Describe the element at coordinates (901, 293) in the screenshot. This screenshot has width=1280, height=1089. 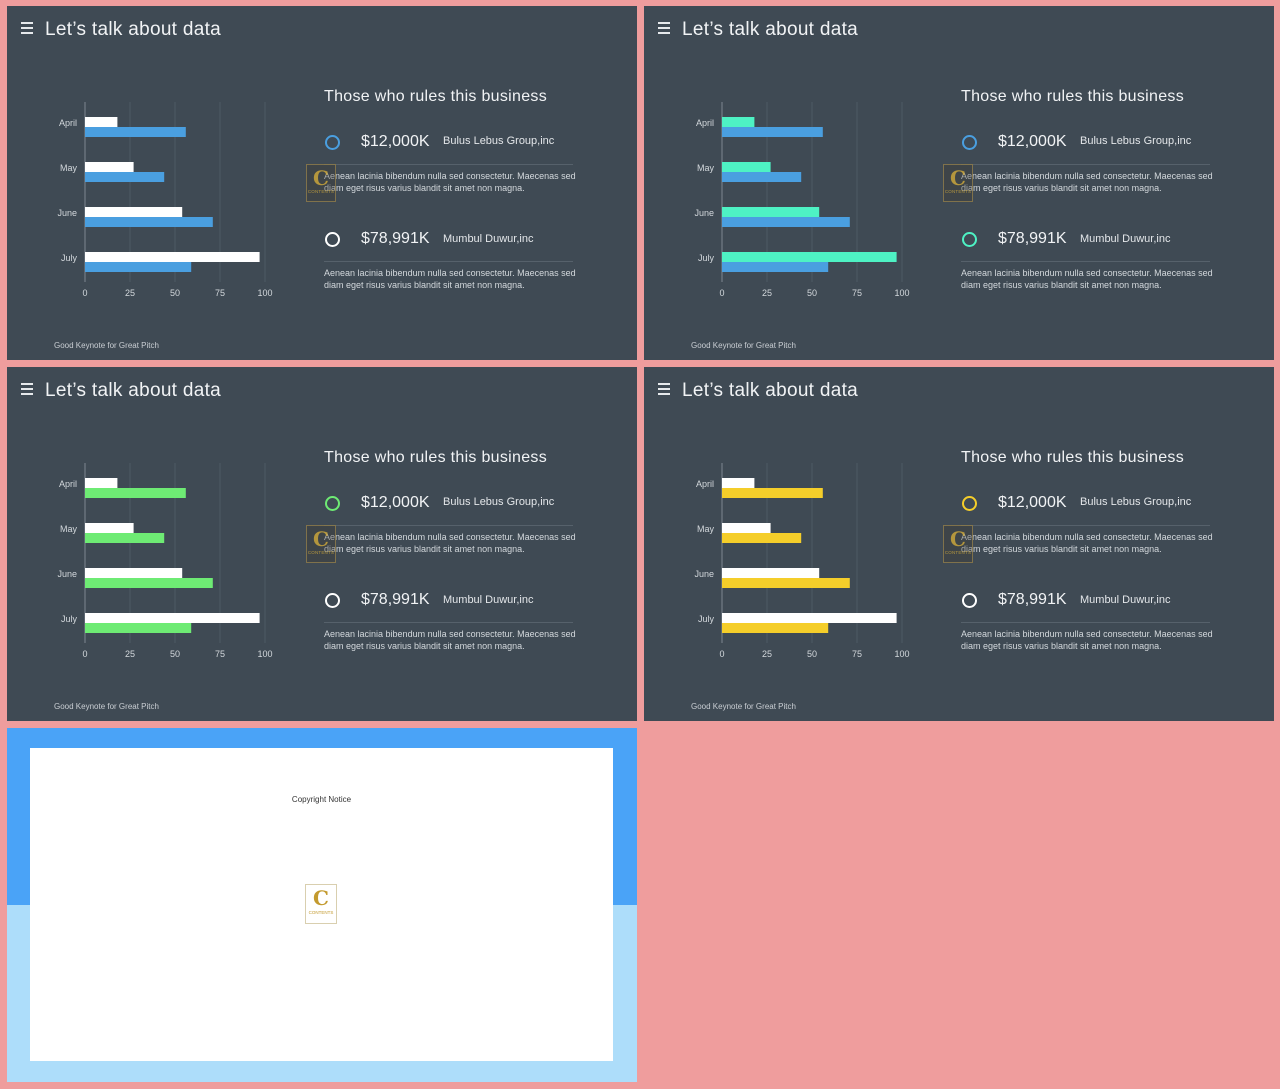
I see `x-tick-label: 100` at that location.